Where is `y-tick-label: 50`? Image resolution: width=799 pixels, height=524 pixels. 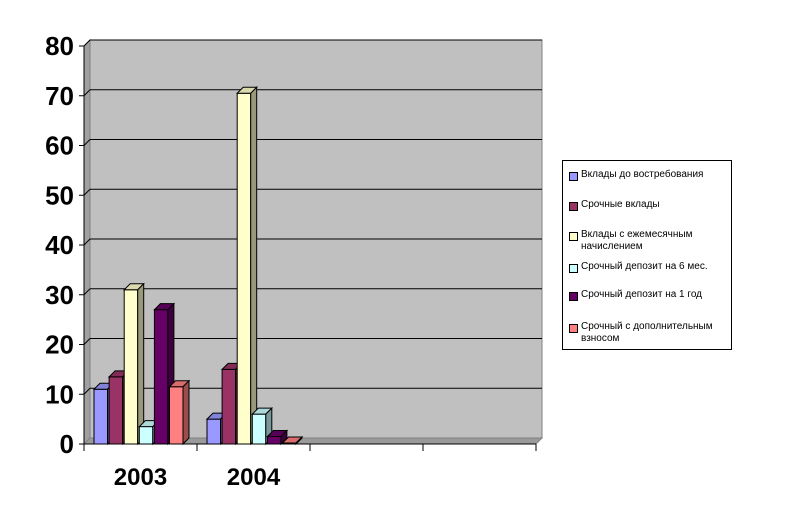
y-tick-label: 50 is located at coordinates (59, 195).